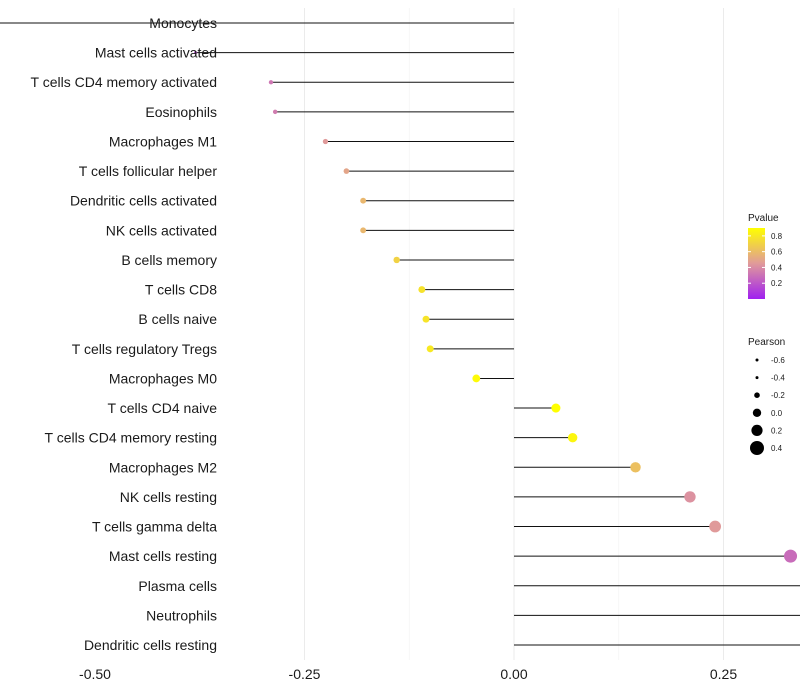 Image resolution: width=800 pixels, height=700 pixels. I want to click on colorbar-tick-label: 0.8, so click(777, 236).